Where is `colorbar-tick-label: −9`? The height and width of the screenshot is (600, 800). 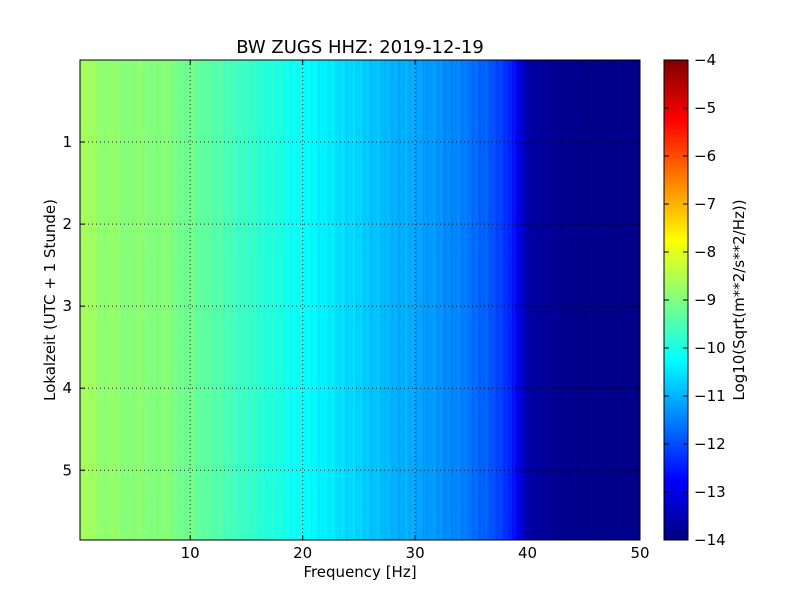
colorbar-tick-label: −9 is located at coordinates (705, 300).